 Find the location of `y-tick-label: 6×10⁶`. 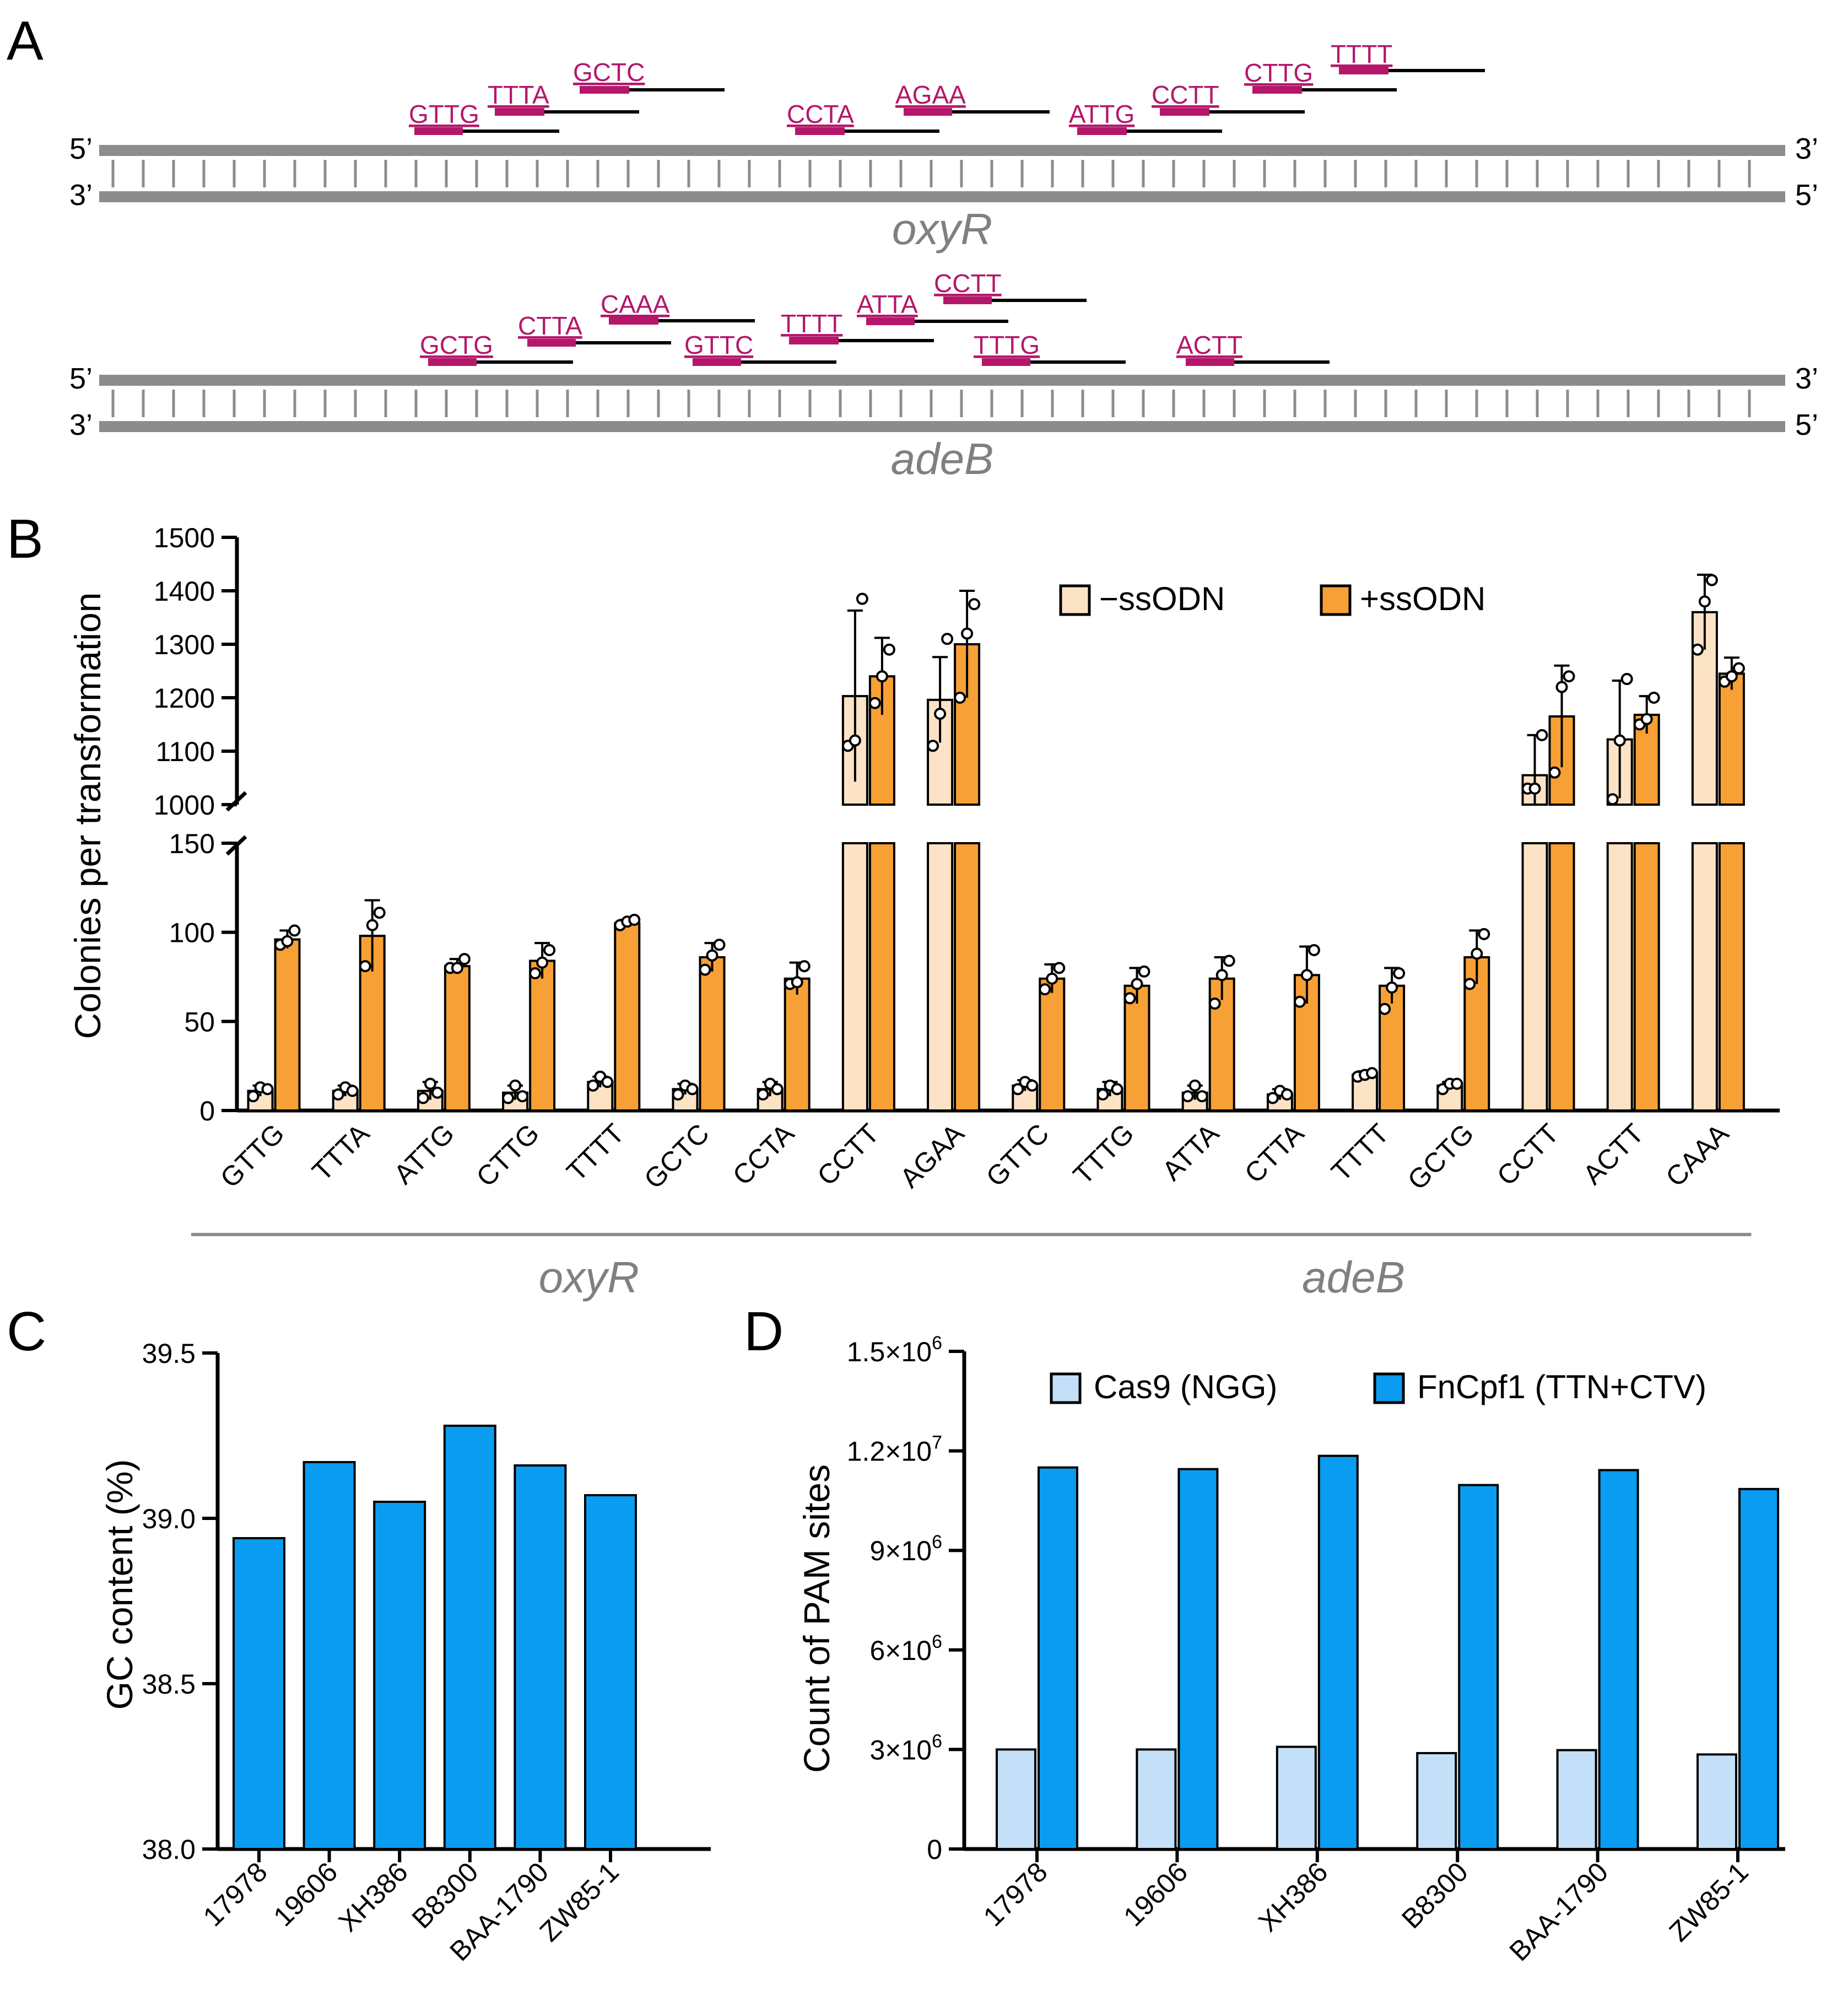

y-tick-label: 6×10⁶ is located at coordinates (906, 1649).